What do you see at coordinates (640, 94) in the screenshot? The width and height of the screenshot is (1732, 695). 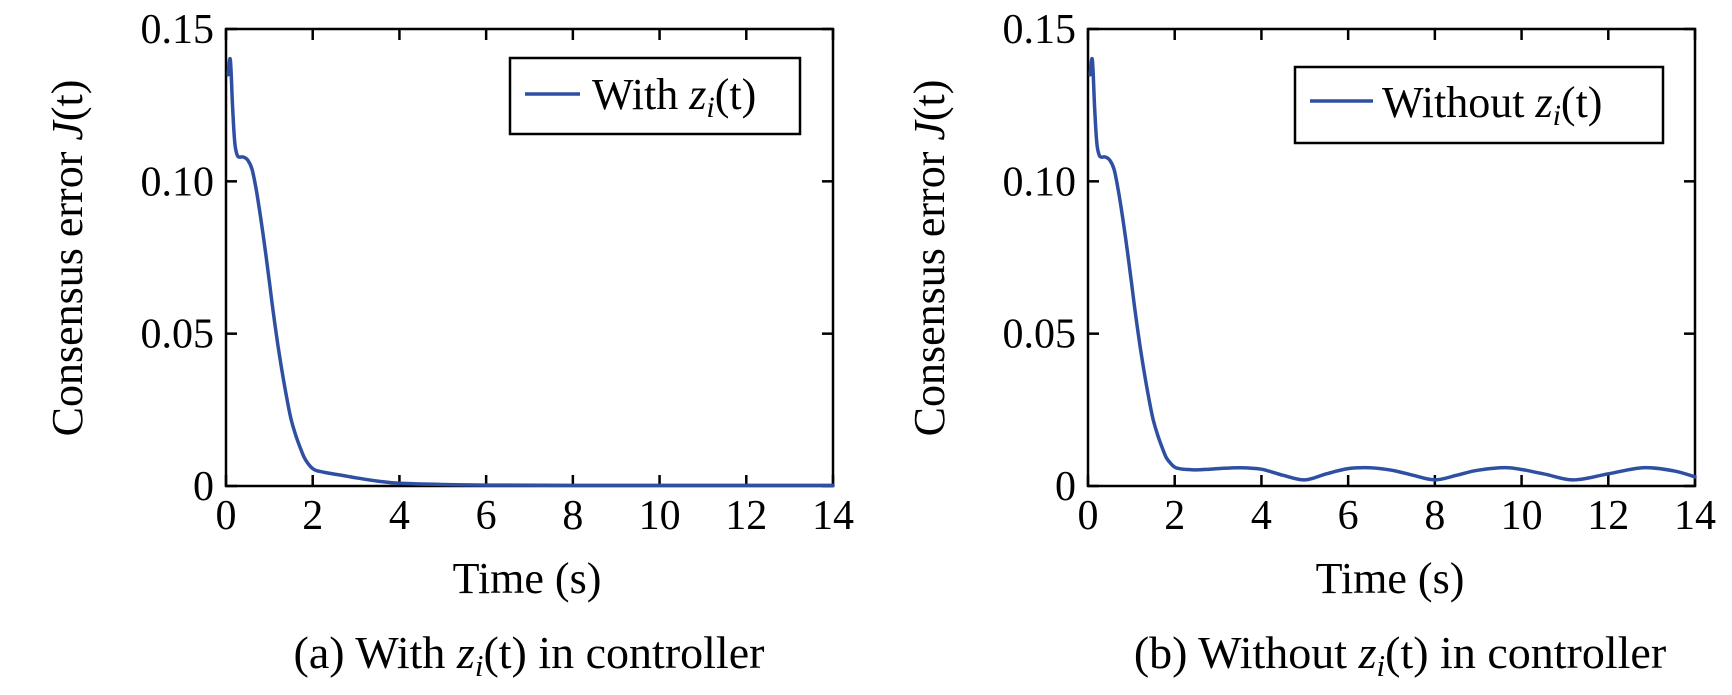 I see `legend-prefix: With` at bounding box center [640, 94].